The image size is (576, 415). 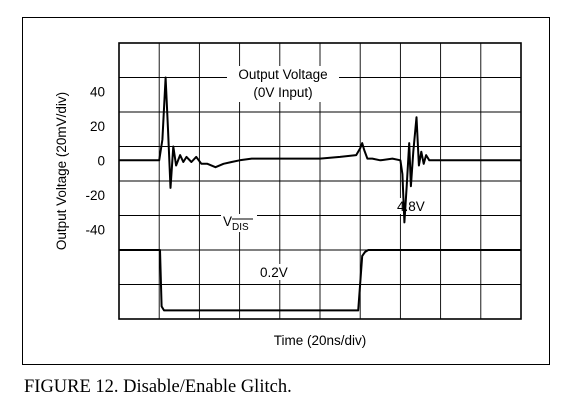 I want to click on vdis-label: V, so click(x=227, y=221).